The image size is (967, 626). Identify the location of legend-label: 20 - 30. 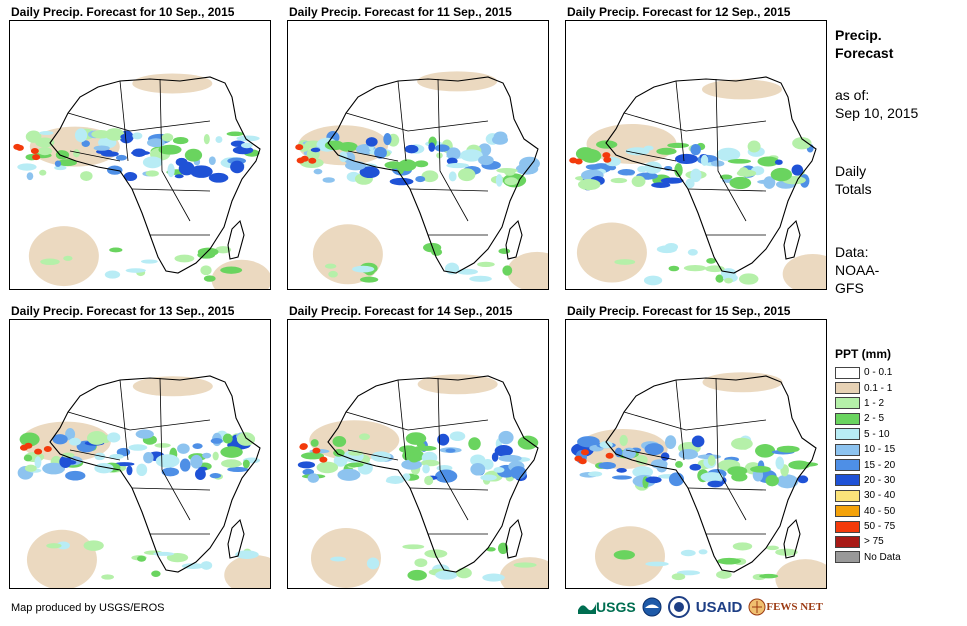
(880, 480).